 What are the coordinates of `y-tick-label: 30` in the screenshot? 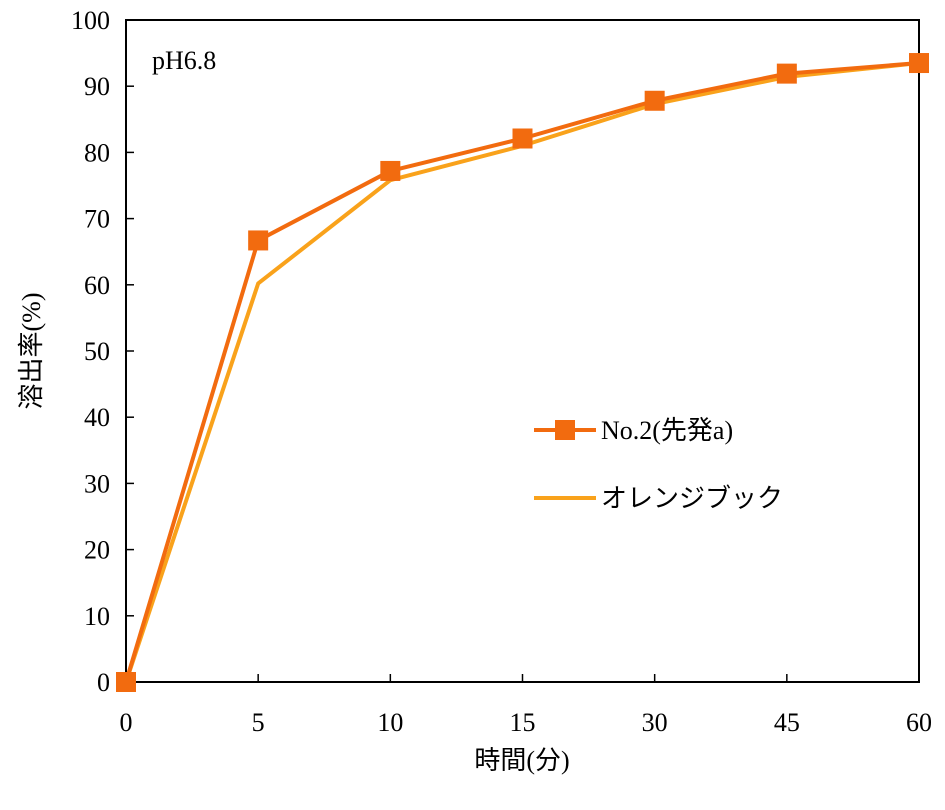 It's located at (97, 483).